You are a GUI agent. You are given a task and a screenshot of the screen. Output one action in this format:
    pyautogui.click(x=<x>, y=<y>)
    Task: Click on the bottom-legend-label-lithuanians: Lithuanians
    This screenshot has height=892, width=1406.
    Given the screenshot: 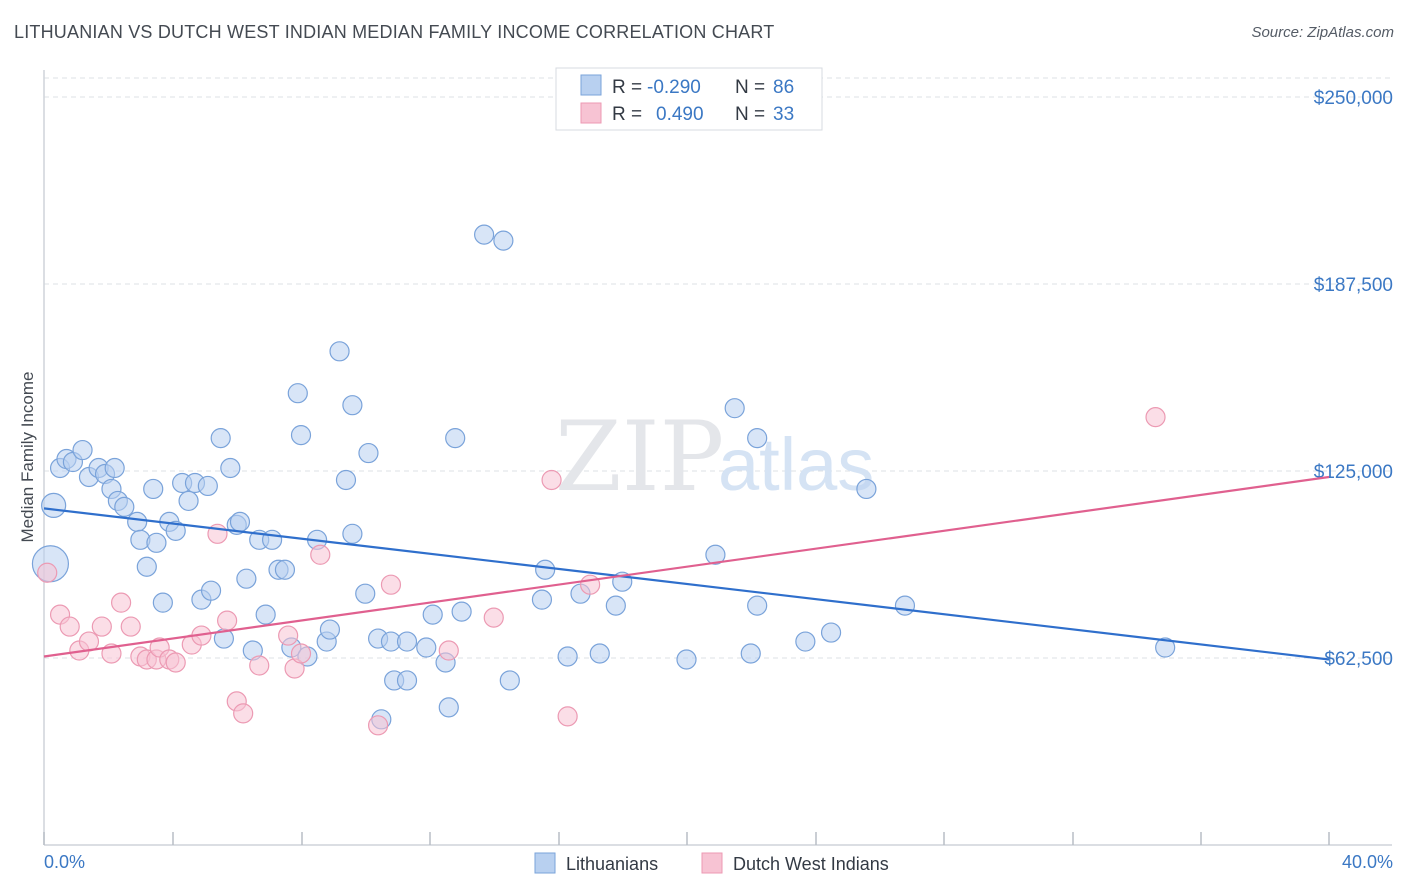 What is the action you would take?
    pyautogui.click(x=612, y=864)
    